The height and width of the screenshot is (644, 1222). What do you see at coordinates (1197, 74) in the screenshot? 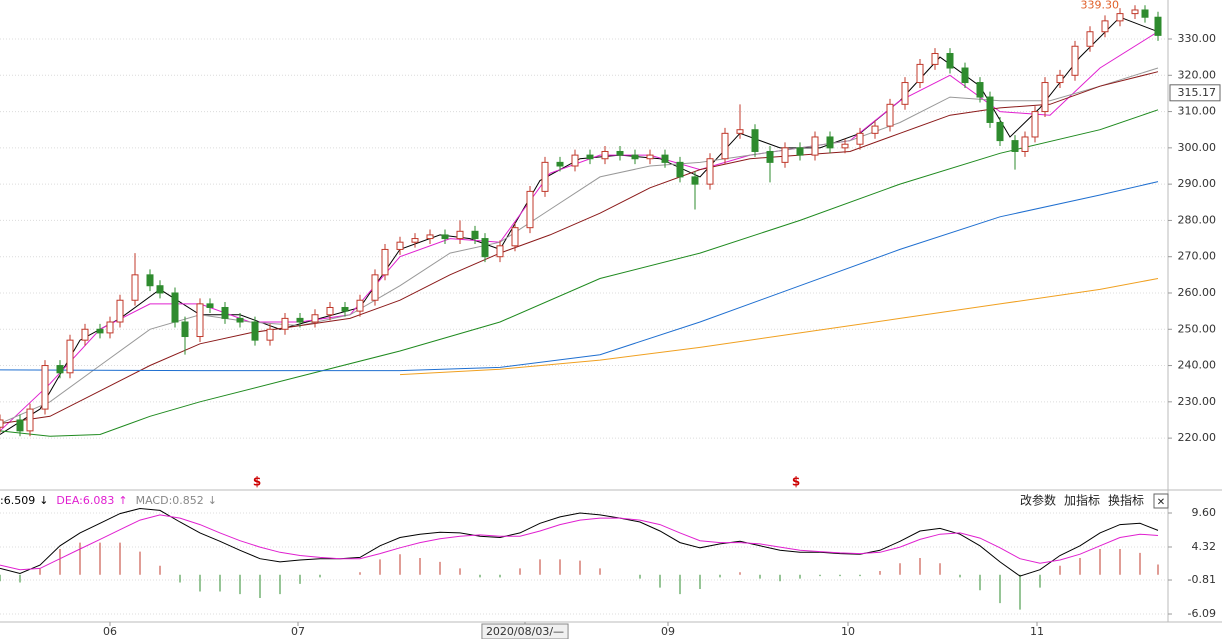
I see `y-tick-label: 320.00` at bounding box center [1197, 74].